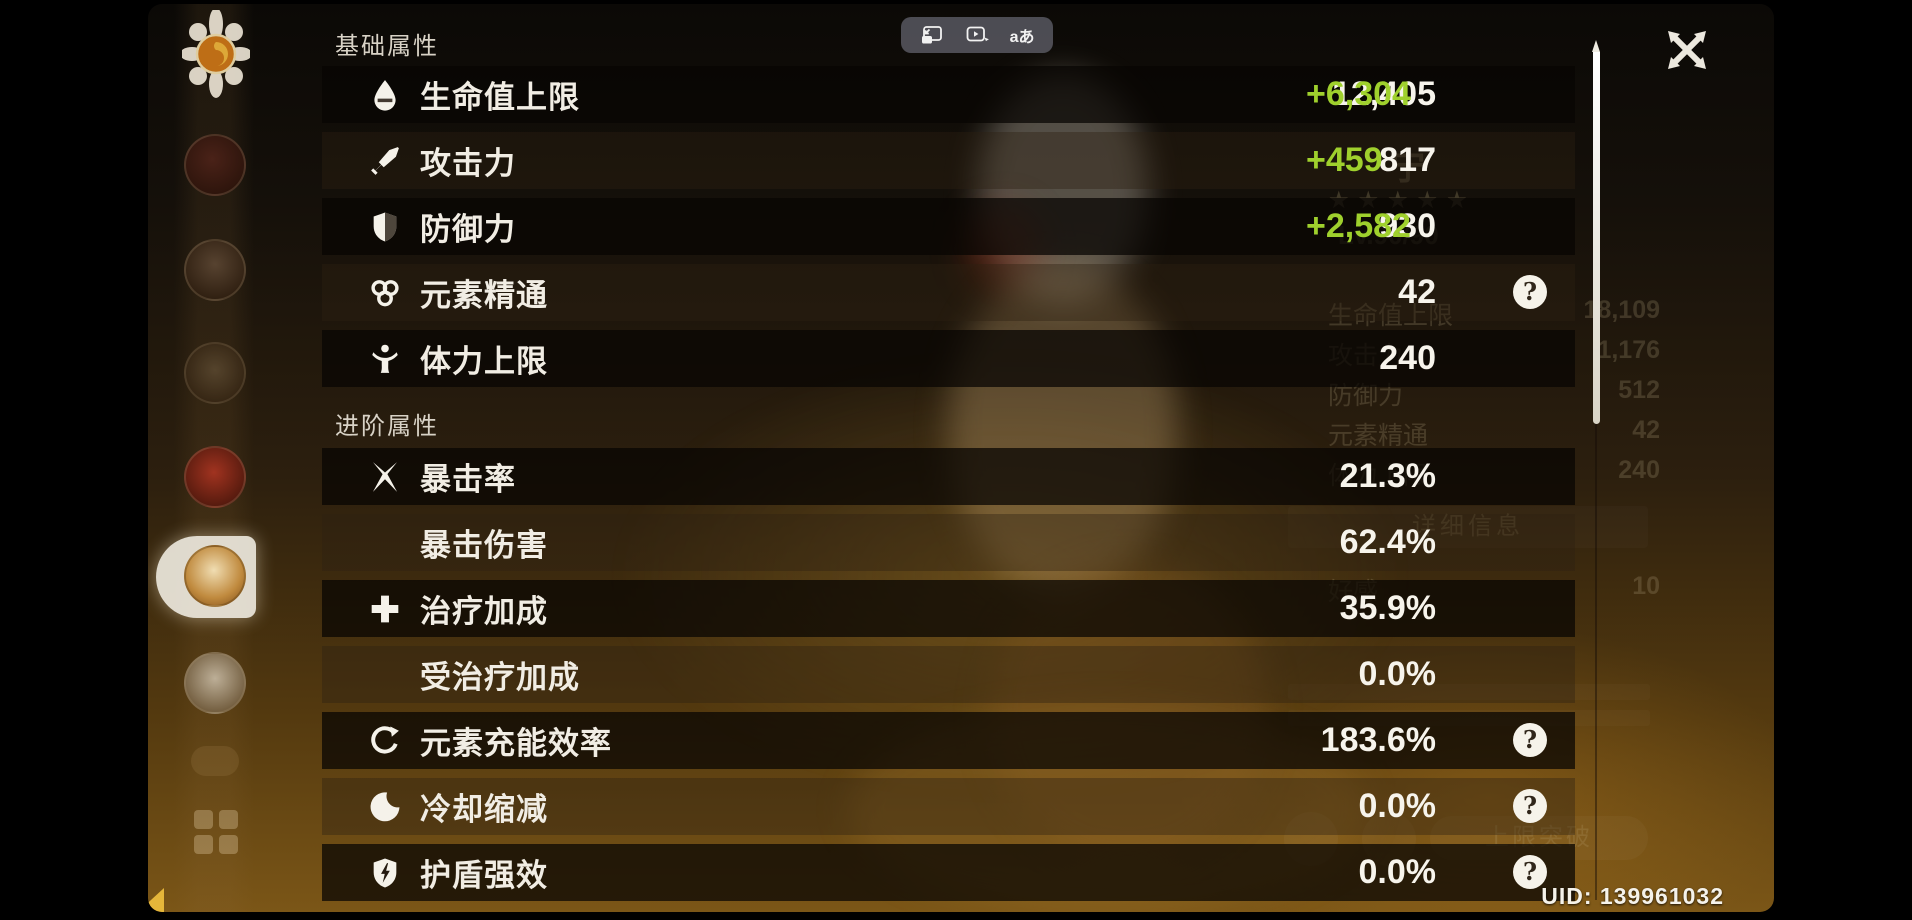  Describe the element at coordinates (1344, 160) in the screenshot. I see `stat-bonus: +459` at that location.